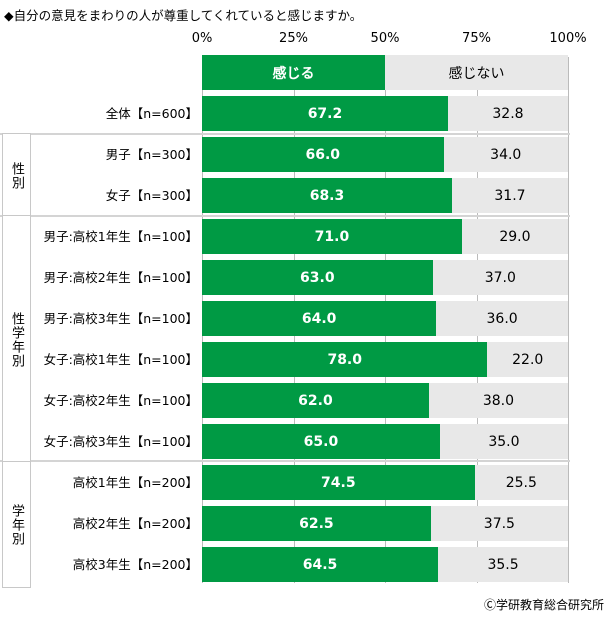 This screenshot has width=610, height=618. What do you see at coordinates (120, 400) in the screenshot?
I see `category-label: 女子:高校2年生【n=100】` at bounding box center [120, 400].